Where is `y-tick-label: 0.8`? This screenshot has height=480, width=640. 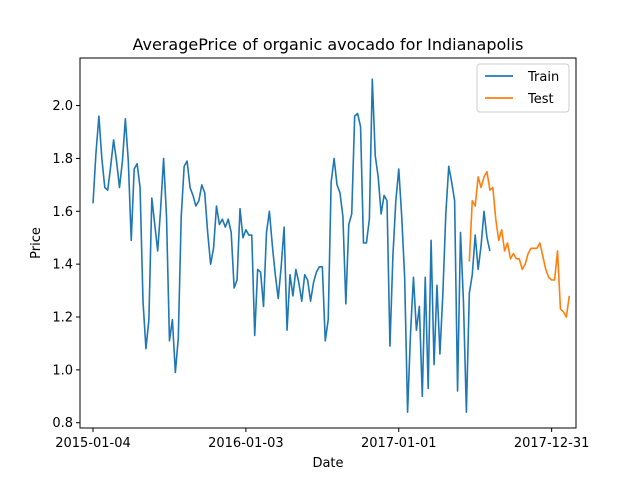 y-tick-label: 0.8 is located at coordinates (62, 423).